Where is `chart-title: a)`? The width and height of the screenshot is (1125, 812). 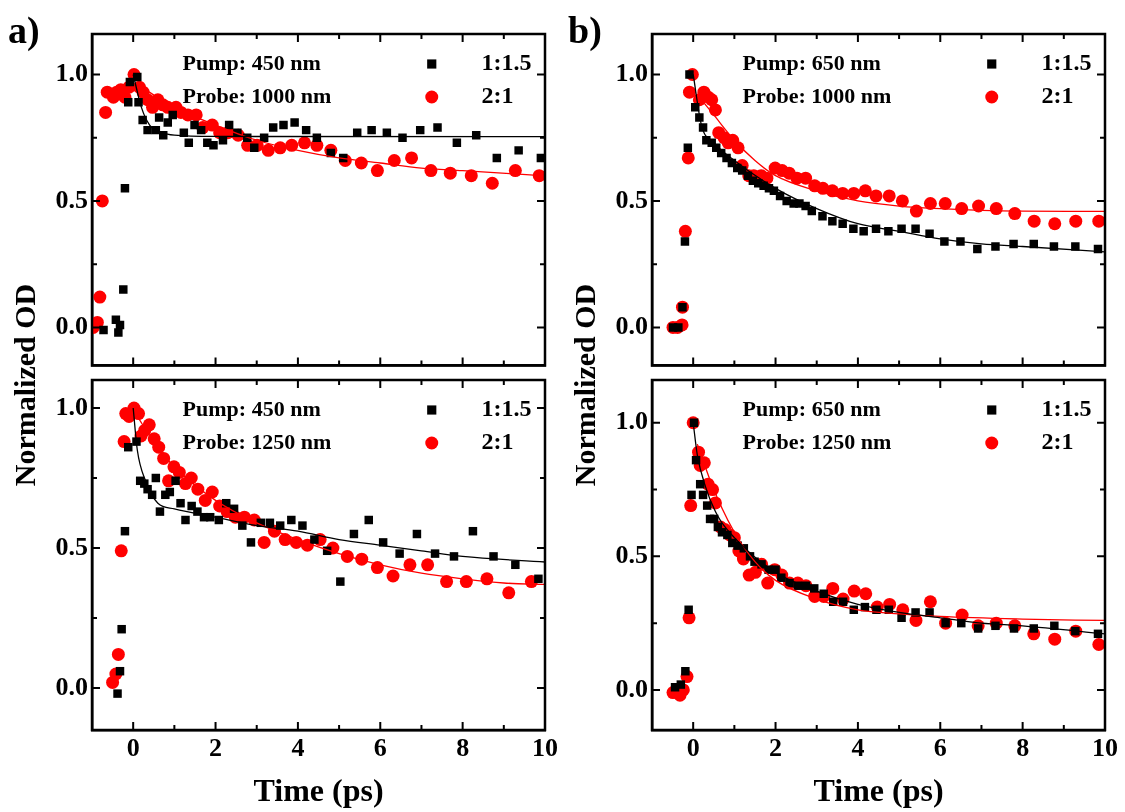 chart-title: a) is located at coordinates (24, 30).